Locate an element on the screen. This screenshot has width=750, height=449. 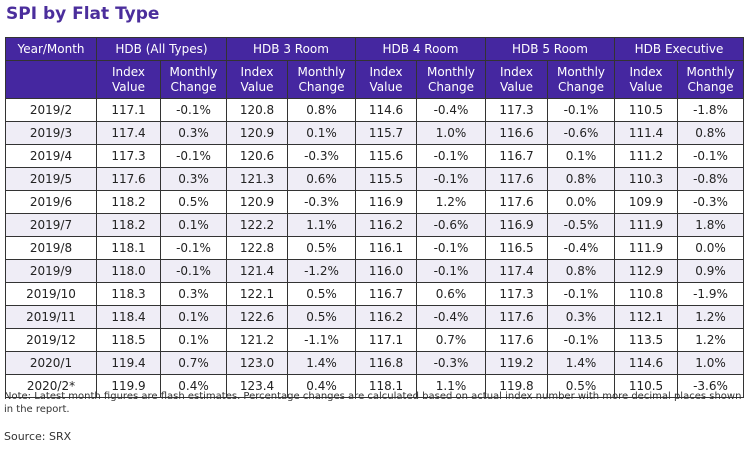
period-cell: 2020/2* is located at coordinates (51, 386).